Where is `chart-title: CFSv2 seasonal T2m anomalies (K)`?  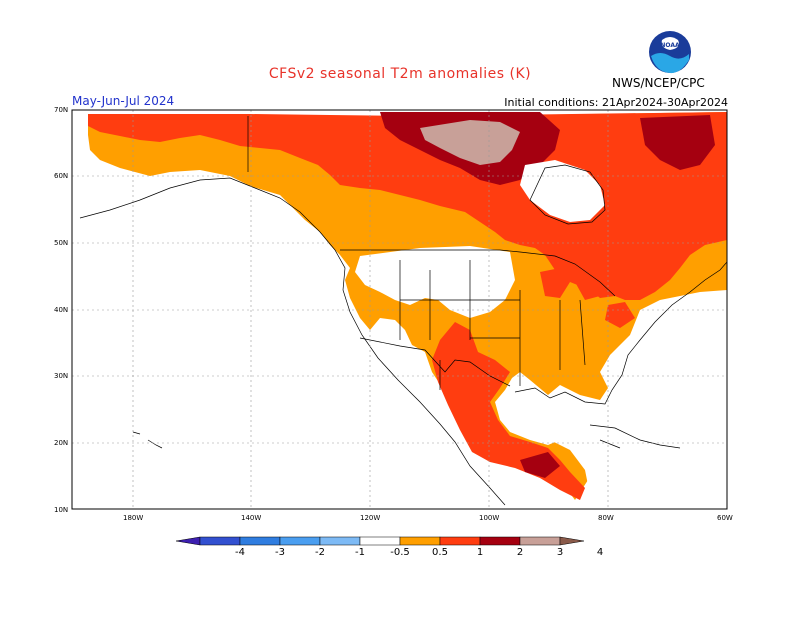 chart-title: CFSv2 seasonal T2m anomalies (K) is located at coordinates (400, 74).